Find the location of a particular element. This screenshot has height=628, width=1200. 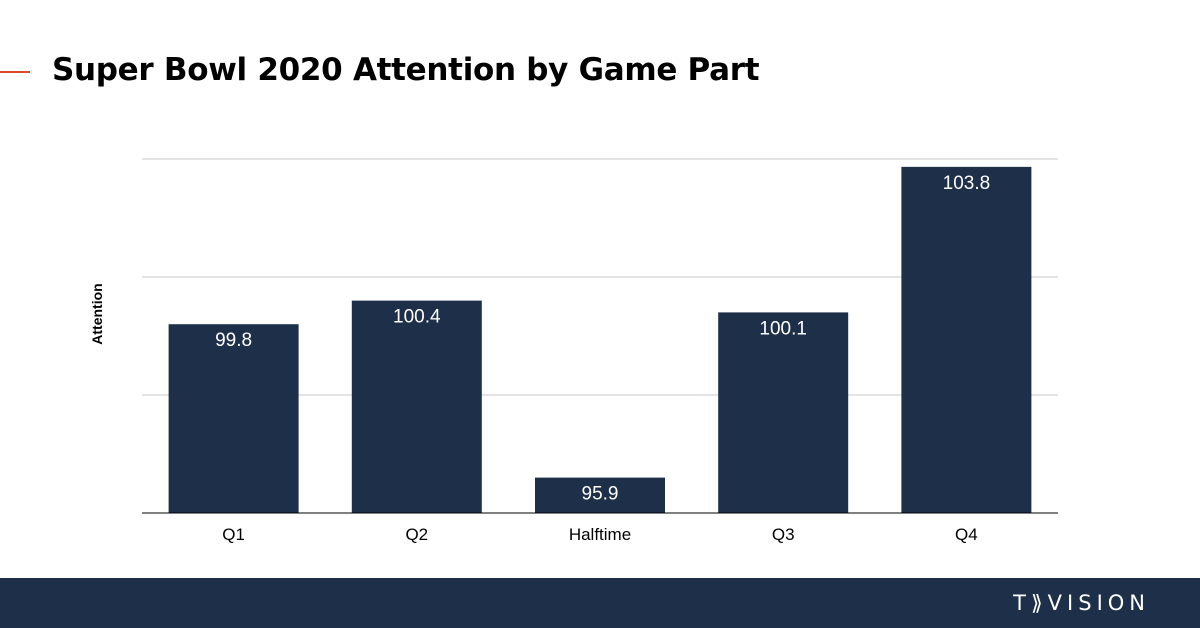

bar-q2 is located at coordinates (416, 406).